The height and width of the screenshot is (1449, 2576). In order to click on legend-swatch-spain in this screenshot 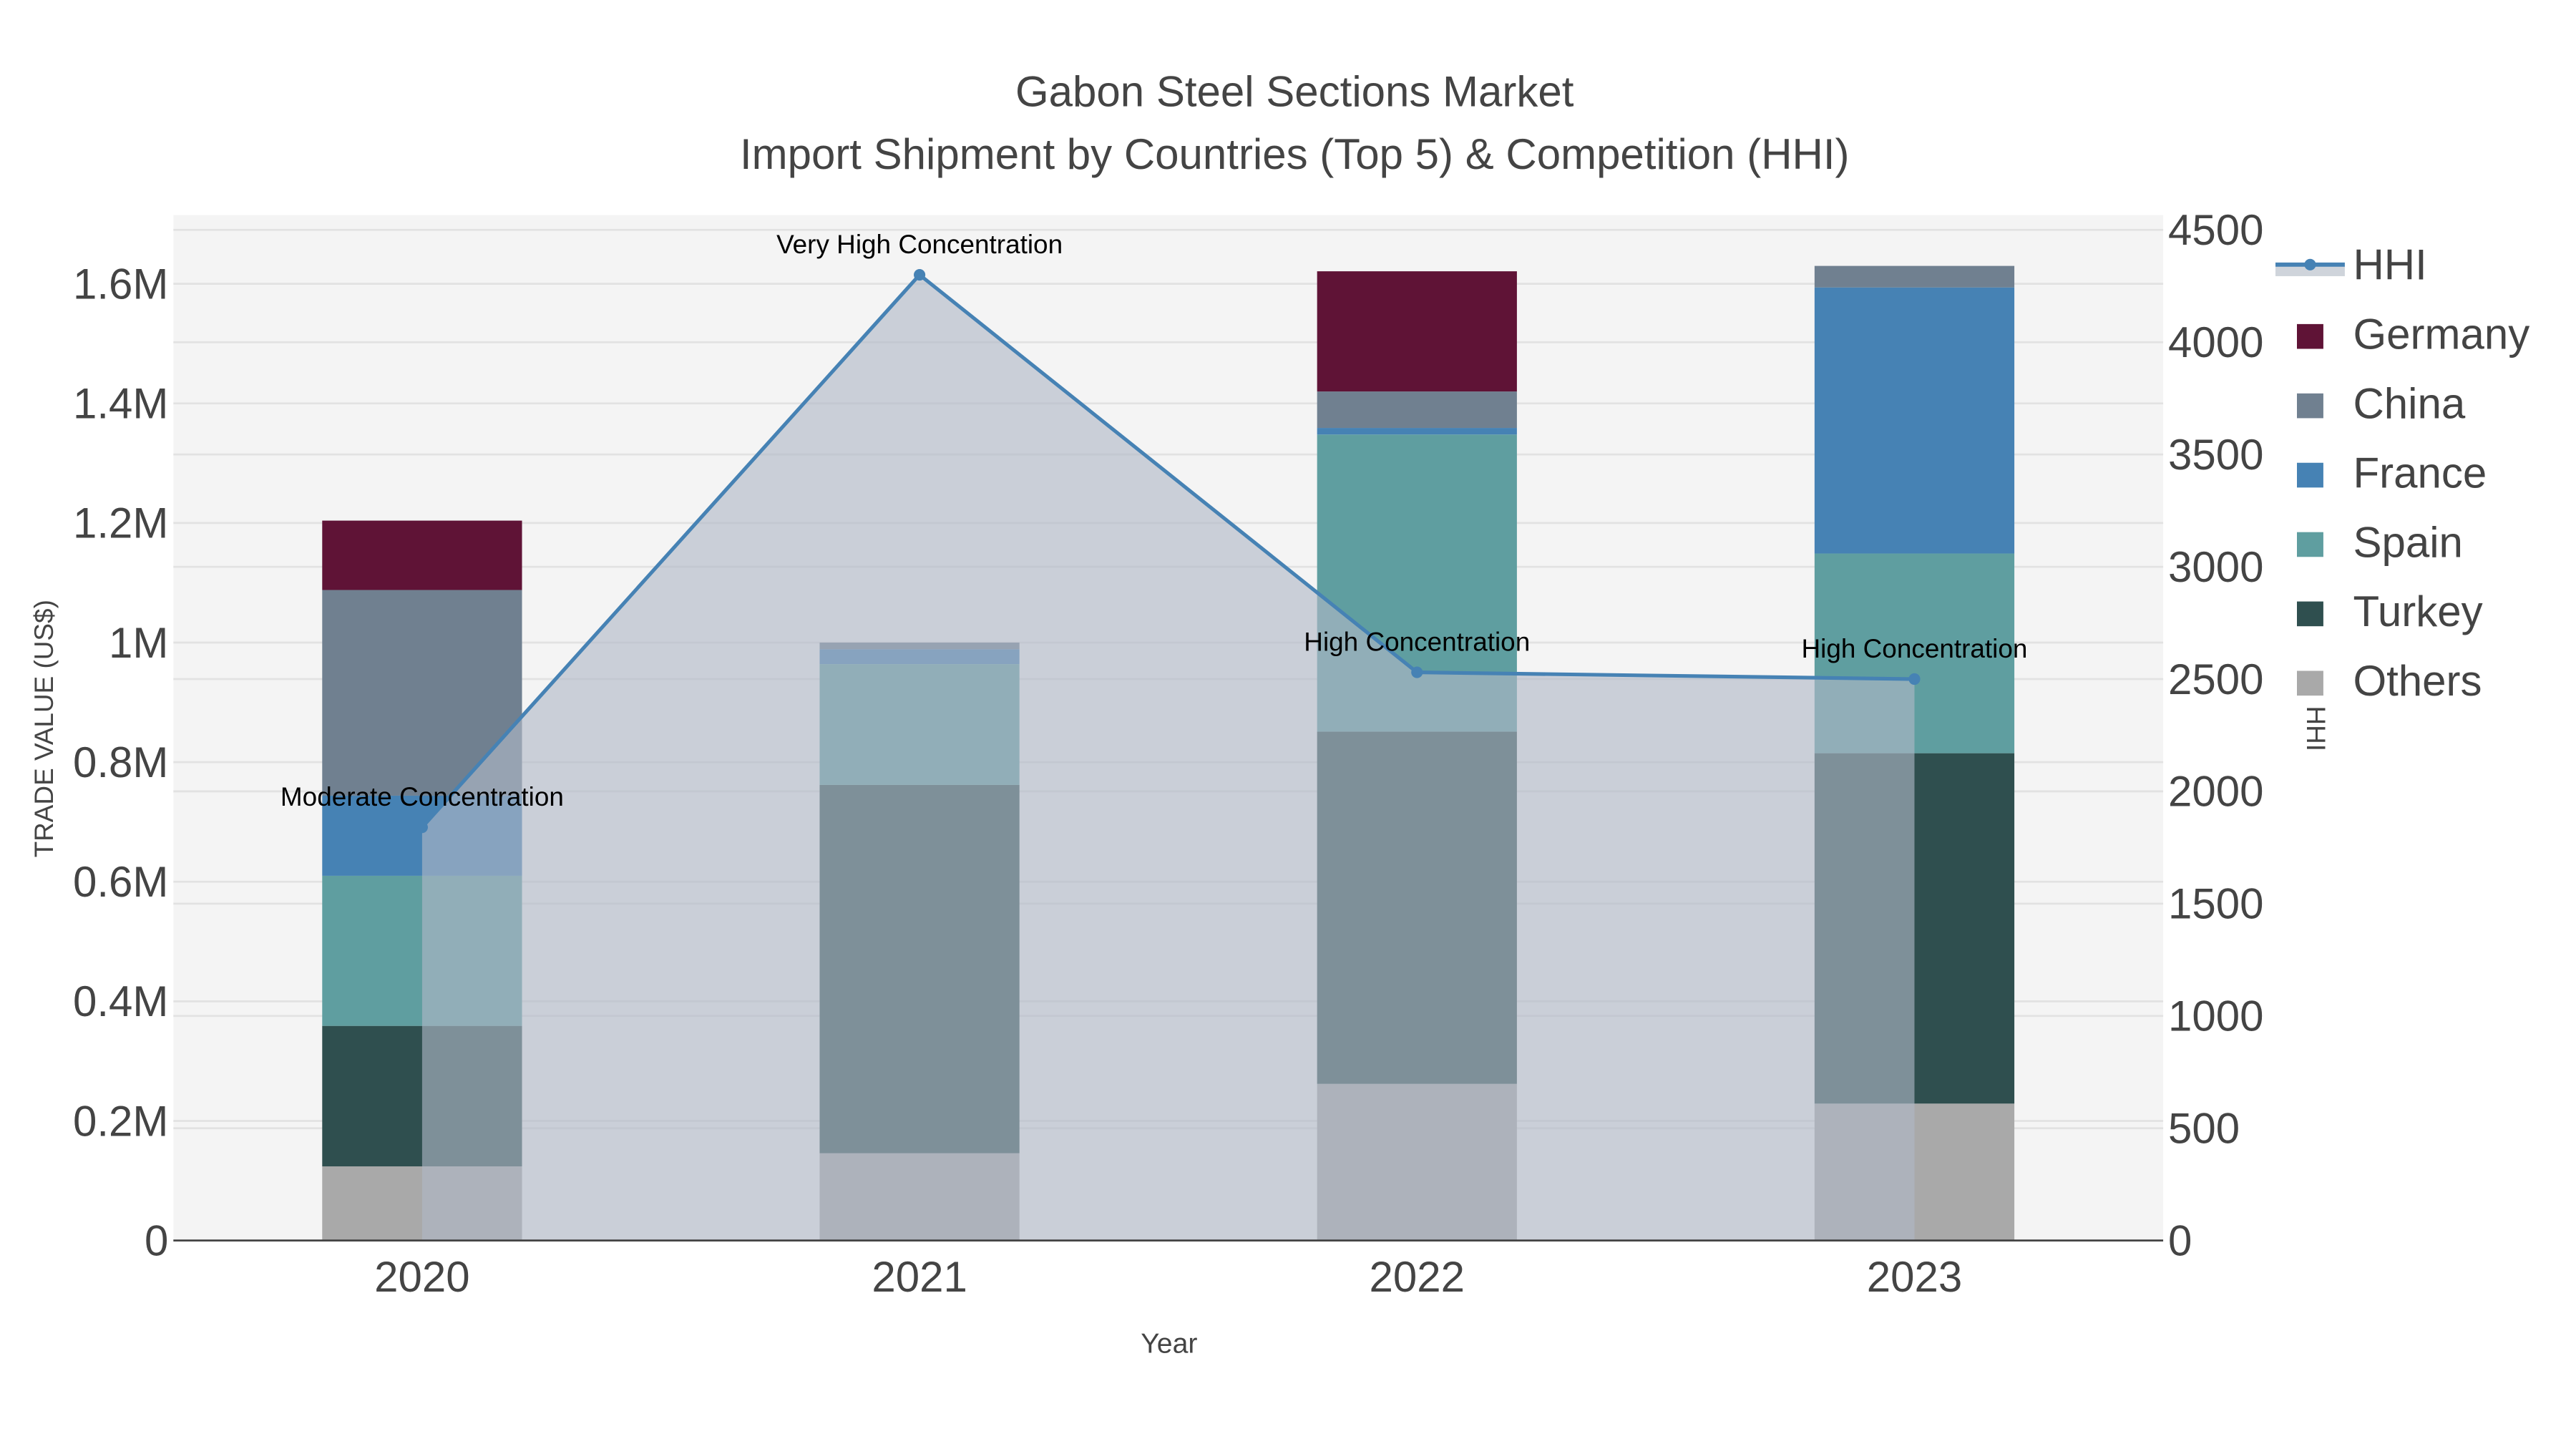, I will do `click(2310, 544)`.